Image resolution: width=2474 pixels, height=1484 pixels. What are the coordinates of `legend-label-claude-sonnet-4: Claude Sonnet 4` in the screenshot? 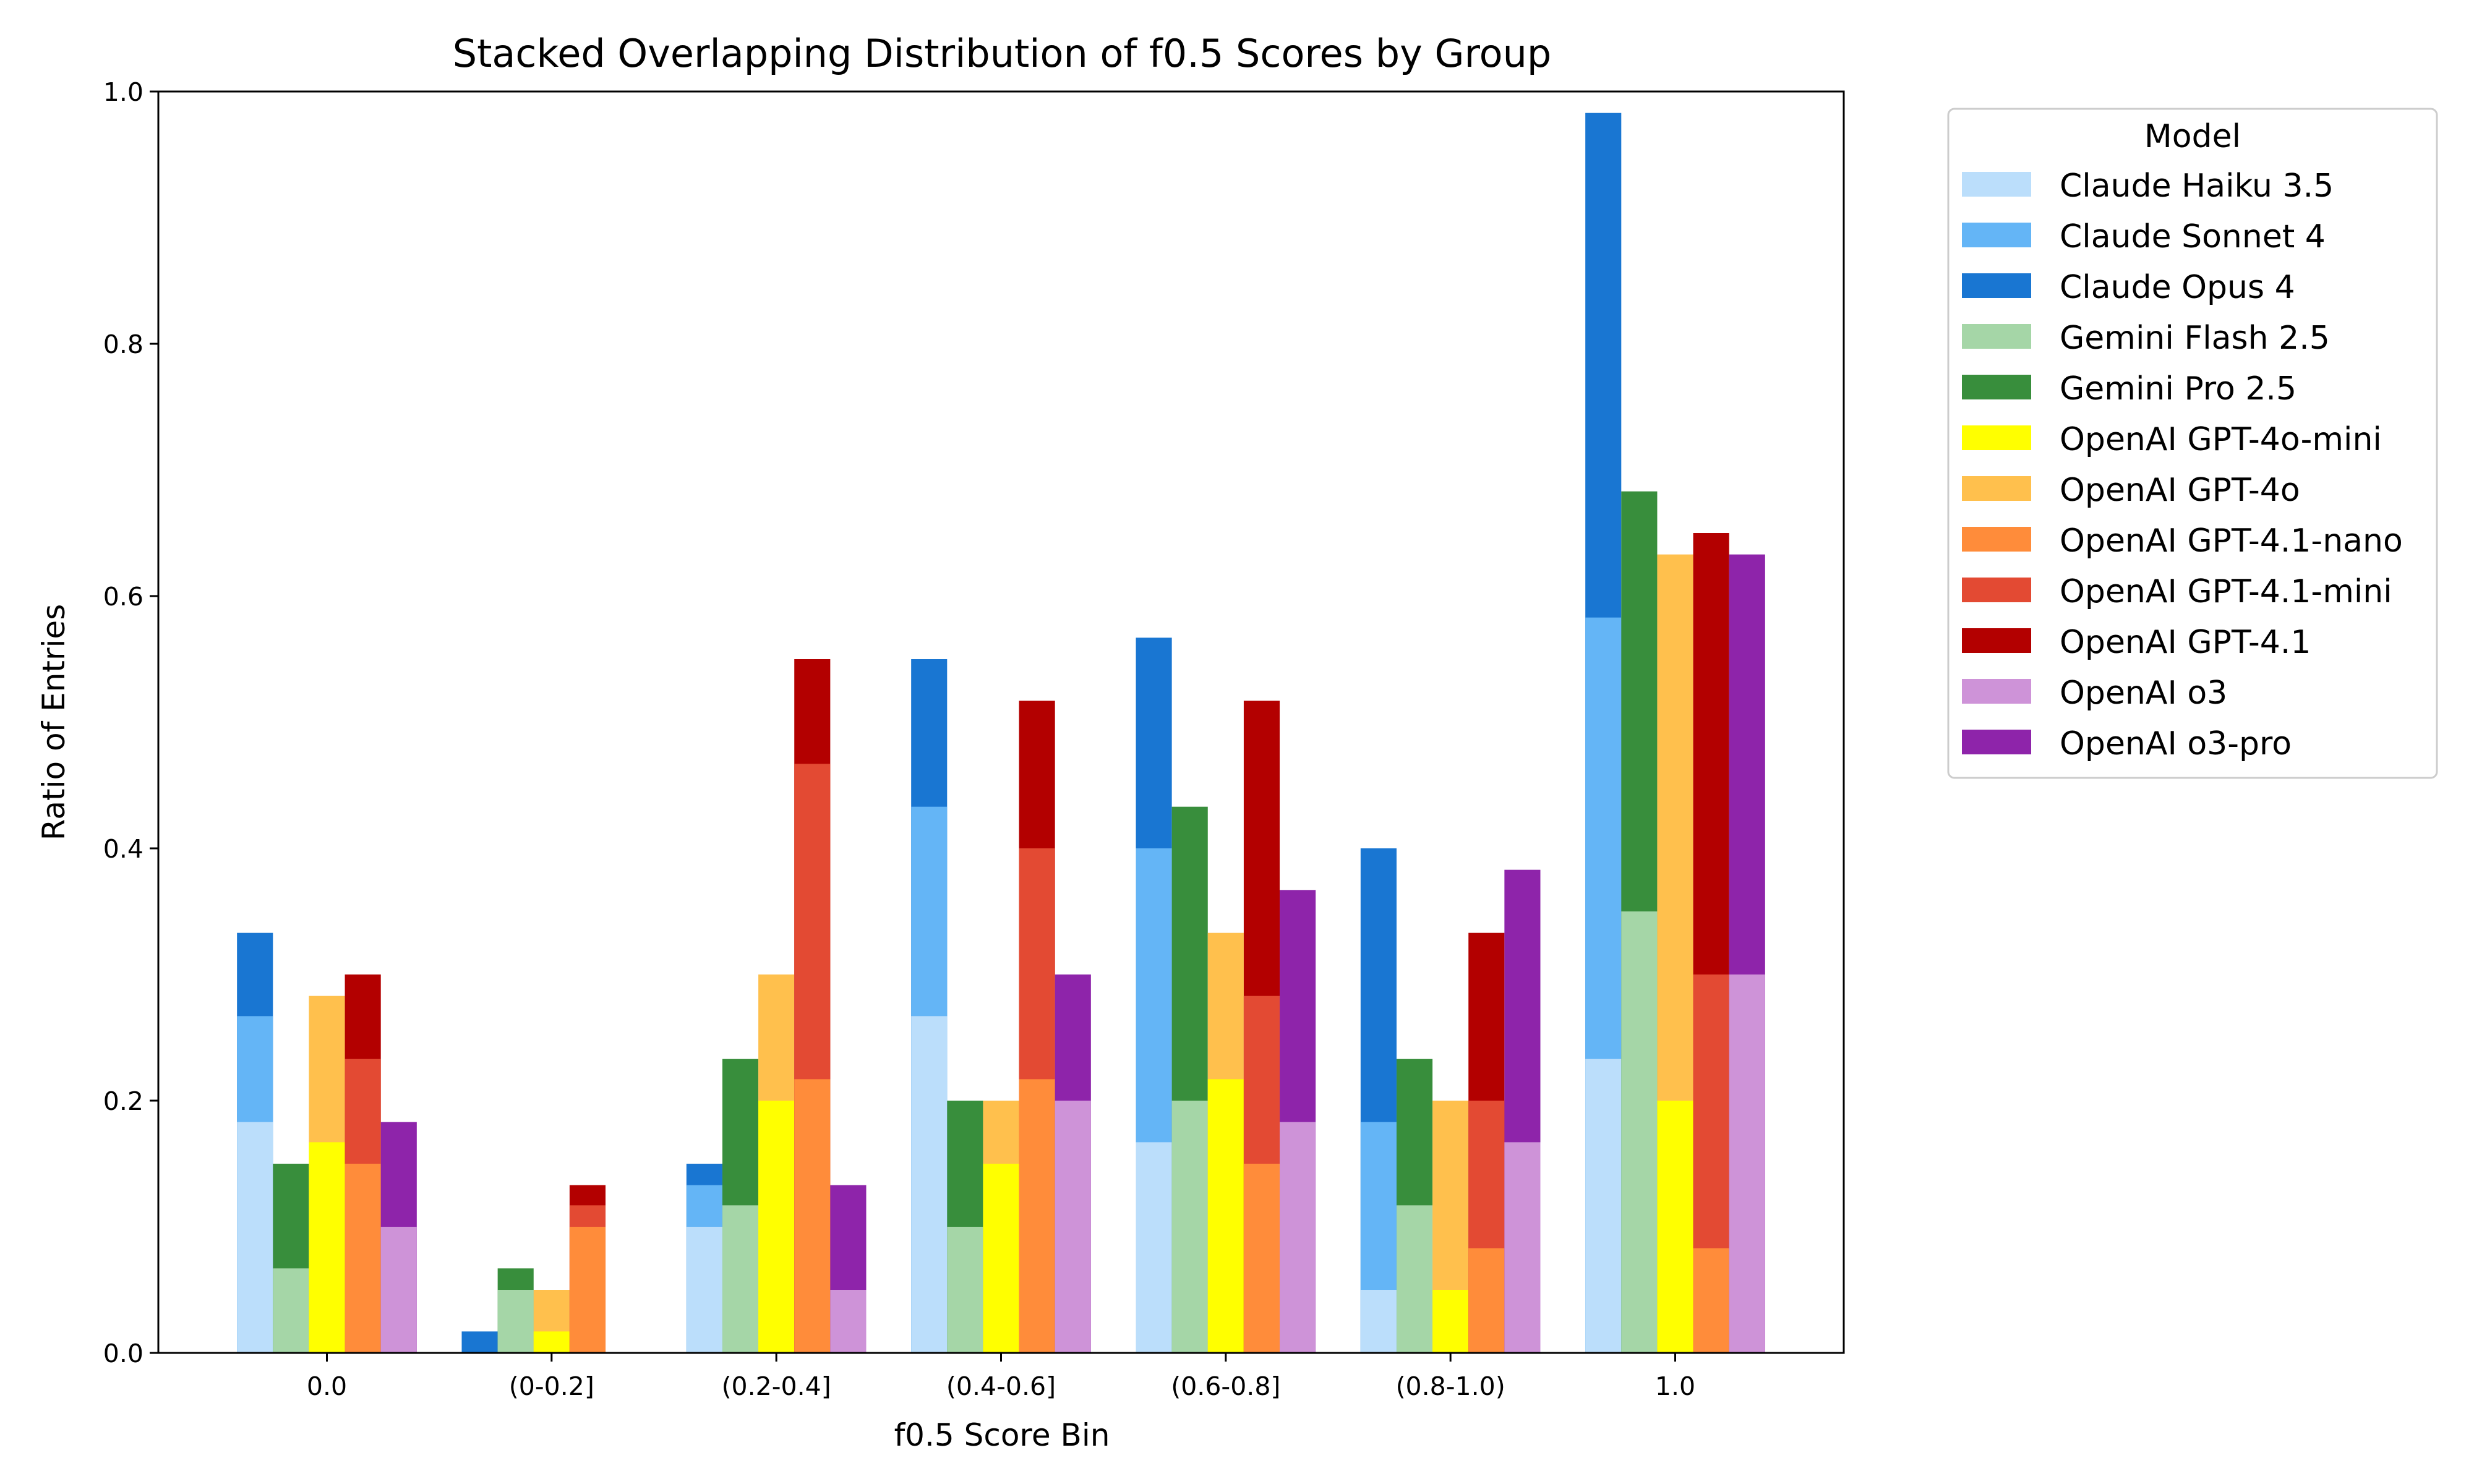 It's located at (2193, 236).